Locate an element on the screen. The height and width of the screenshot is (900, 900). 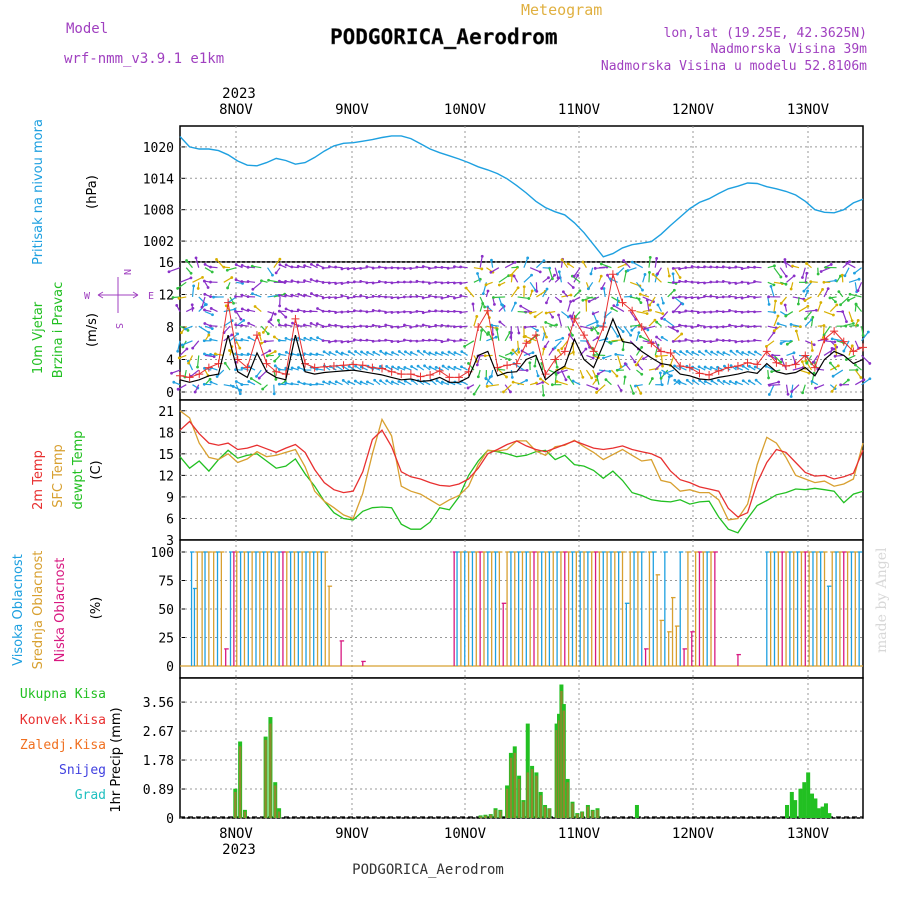
ytick-precip-0: 3.56 is located at coordinates (158, 703).